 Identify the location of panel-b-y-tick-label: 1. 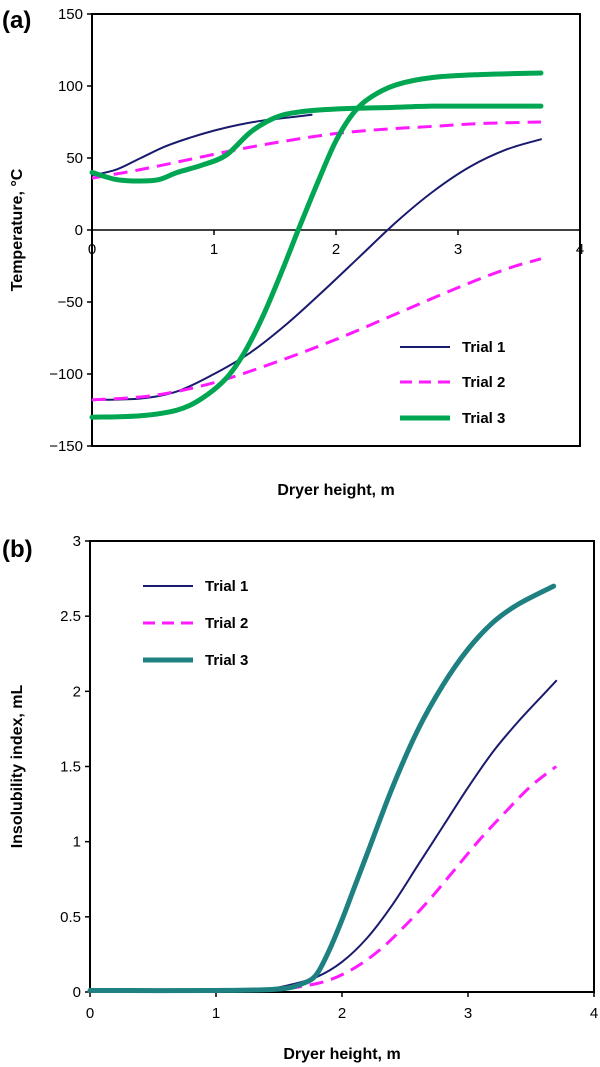
(77, 842).